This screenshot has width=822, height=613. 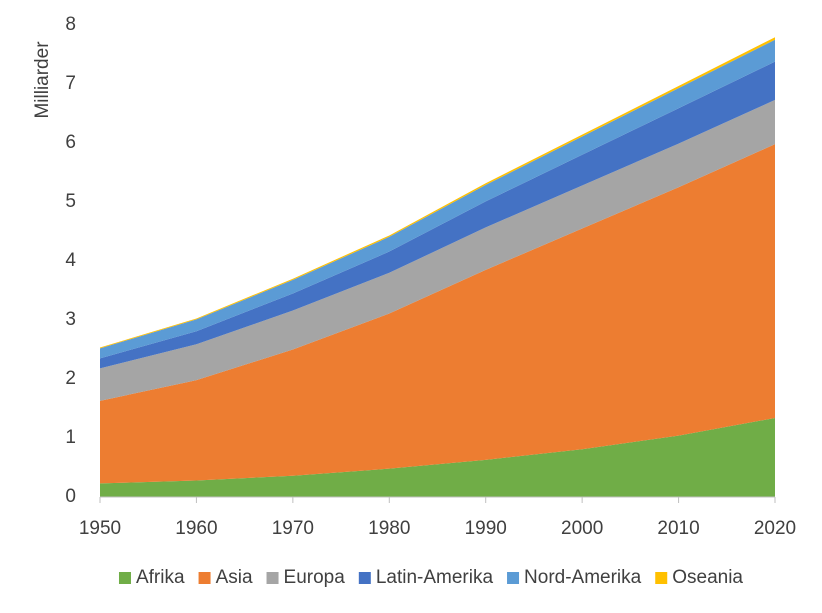 I want to click on y-tick-label: 4, so click(x=70, y=260).